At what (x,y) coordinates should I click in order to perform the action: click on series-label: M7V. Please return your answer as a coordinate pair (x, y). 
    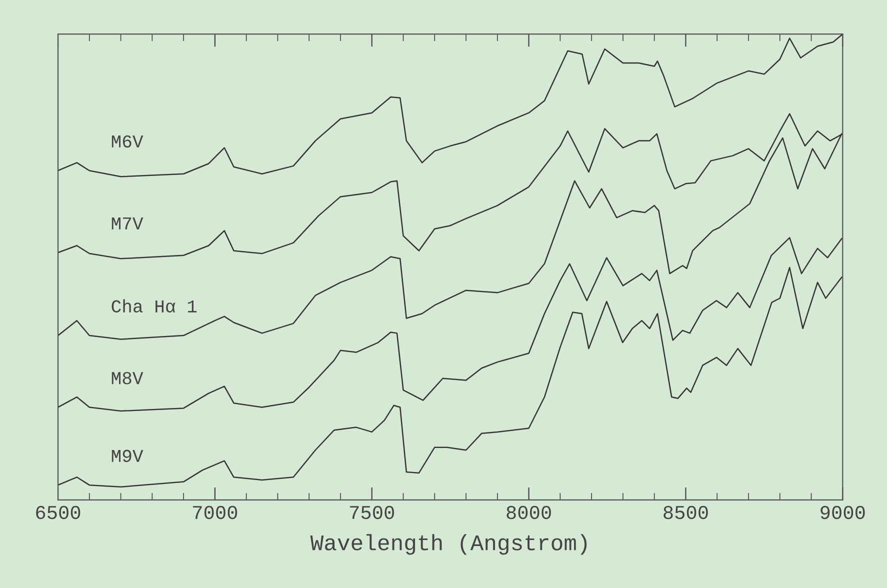
    Looking at the image, I should click on (128, 224).